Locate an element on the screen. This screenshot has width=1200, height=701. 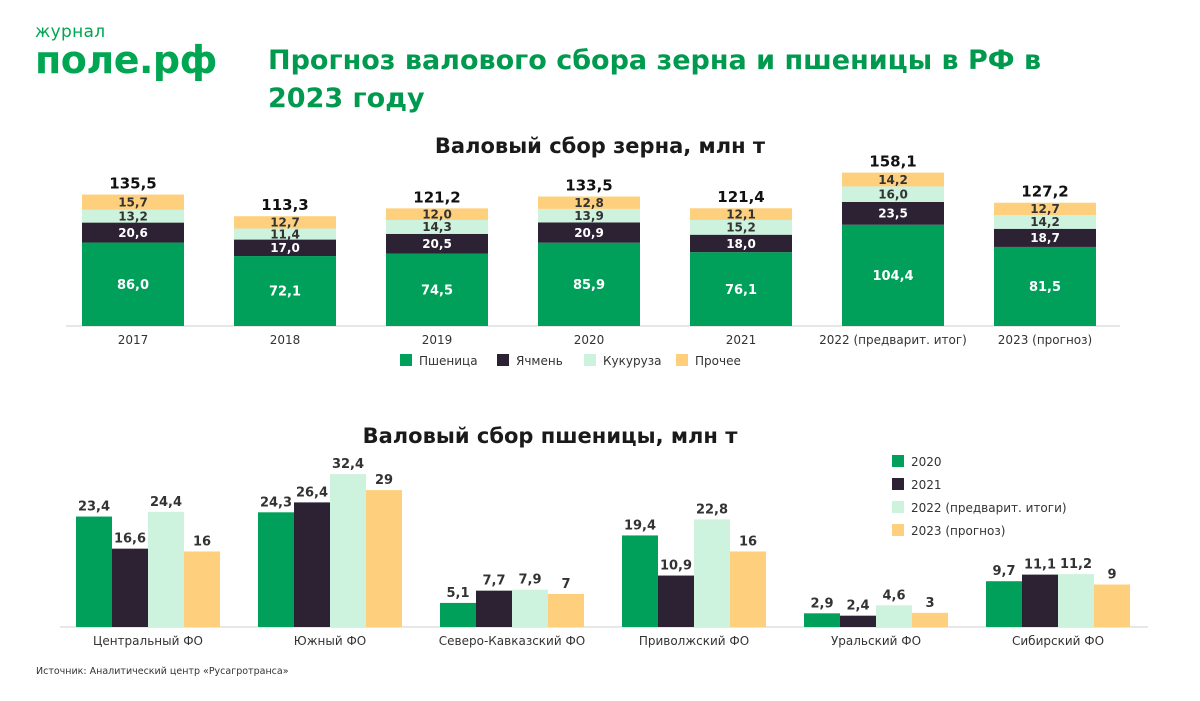
label-wheat-2: 74,5 is located at coordinates (437, 291).